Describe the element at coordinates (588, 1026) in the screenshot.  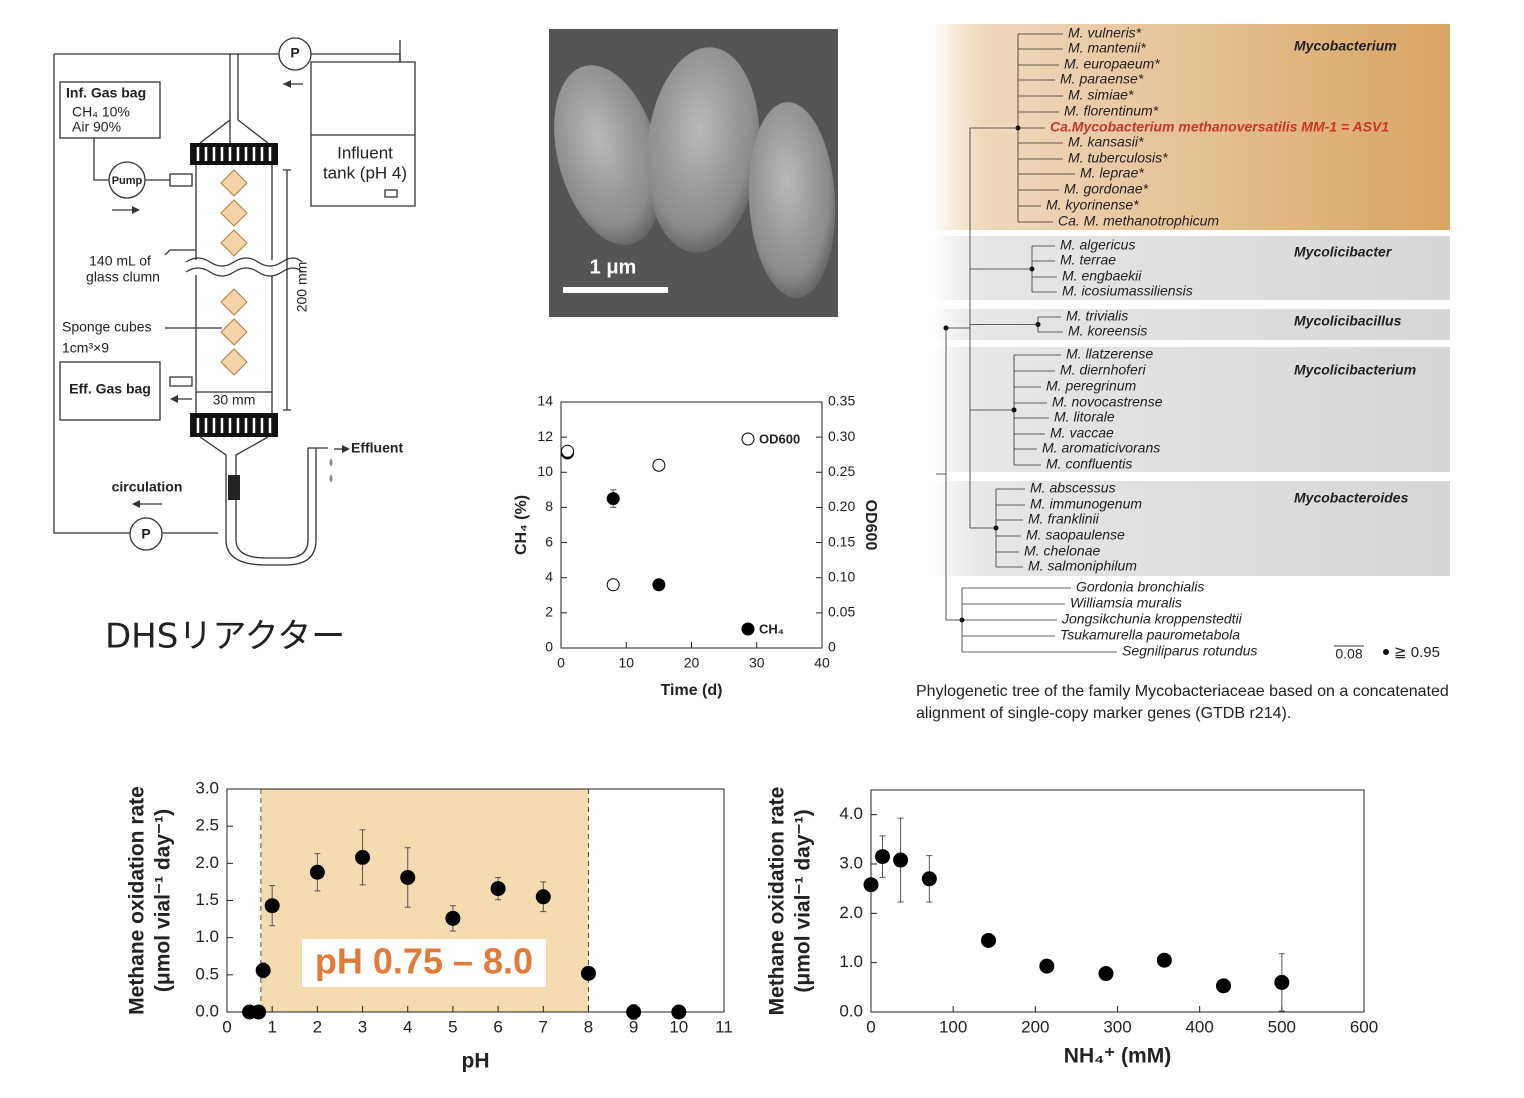
I see `x-tick-label: 8` at that location.